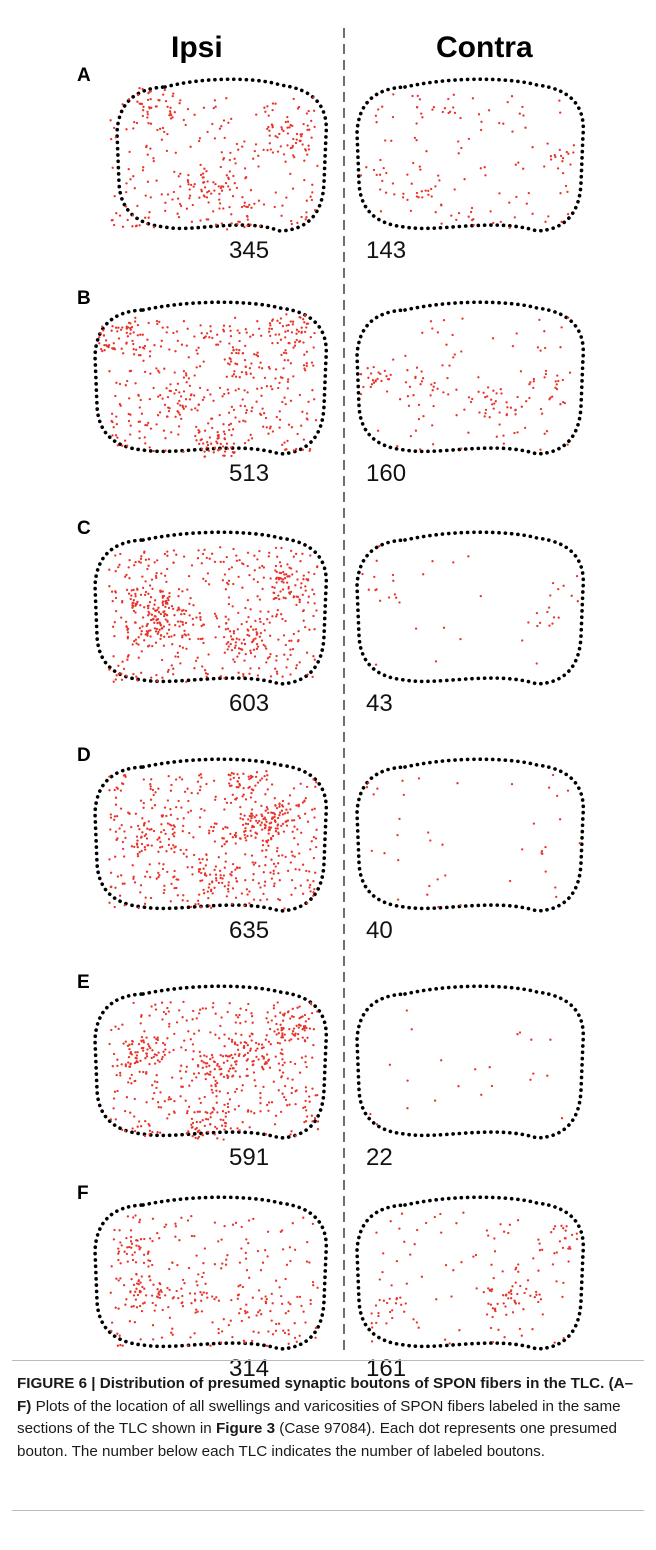 Image resolution: width=656 pixels, height=1550 pixels. I want to click on caption-figure-reference: Figure 3, so click(245, 1428).